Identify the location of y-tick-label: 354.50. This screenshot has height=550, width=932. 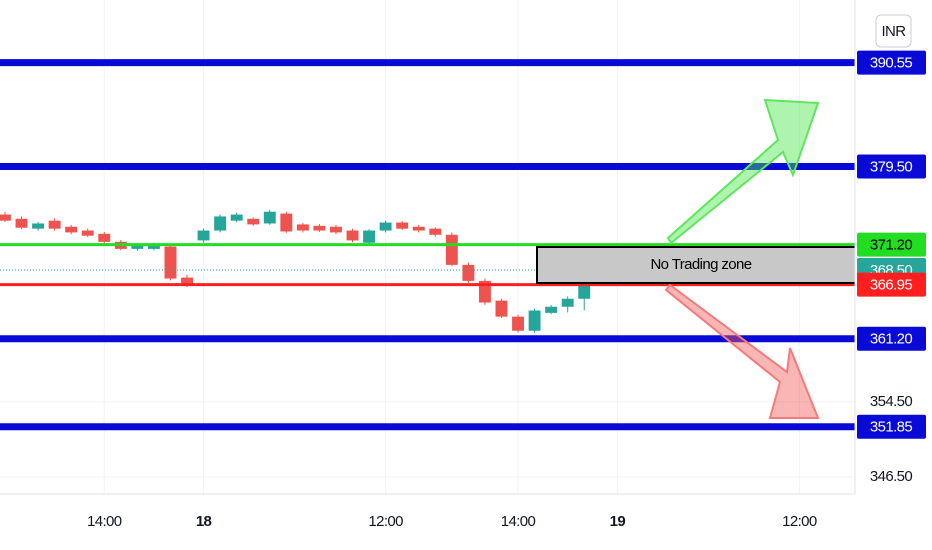
(891, 401).